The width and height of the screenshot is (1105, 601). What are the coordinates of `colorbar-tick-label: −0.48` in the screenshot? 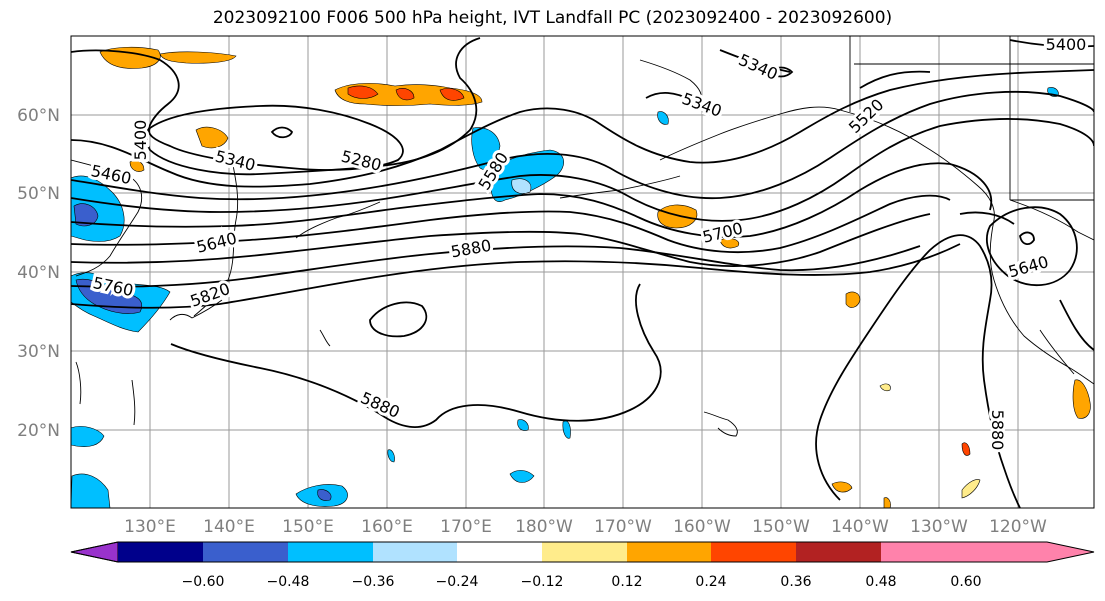 It's located at (288, 582).